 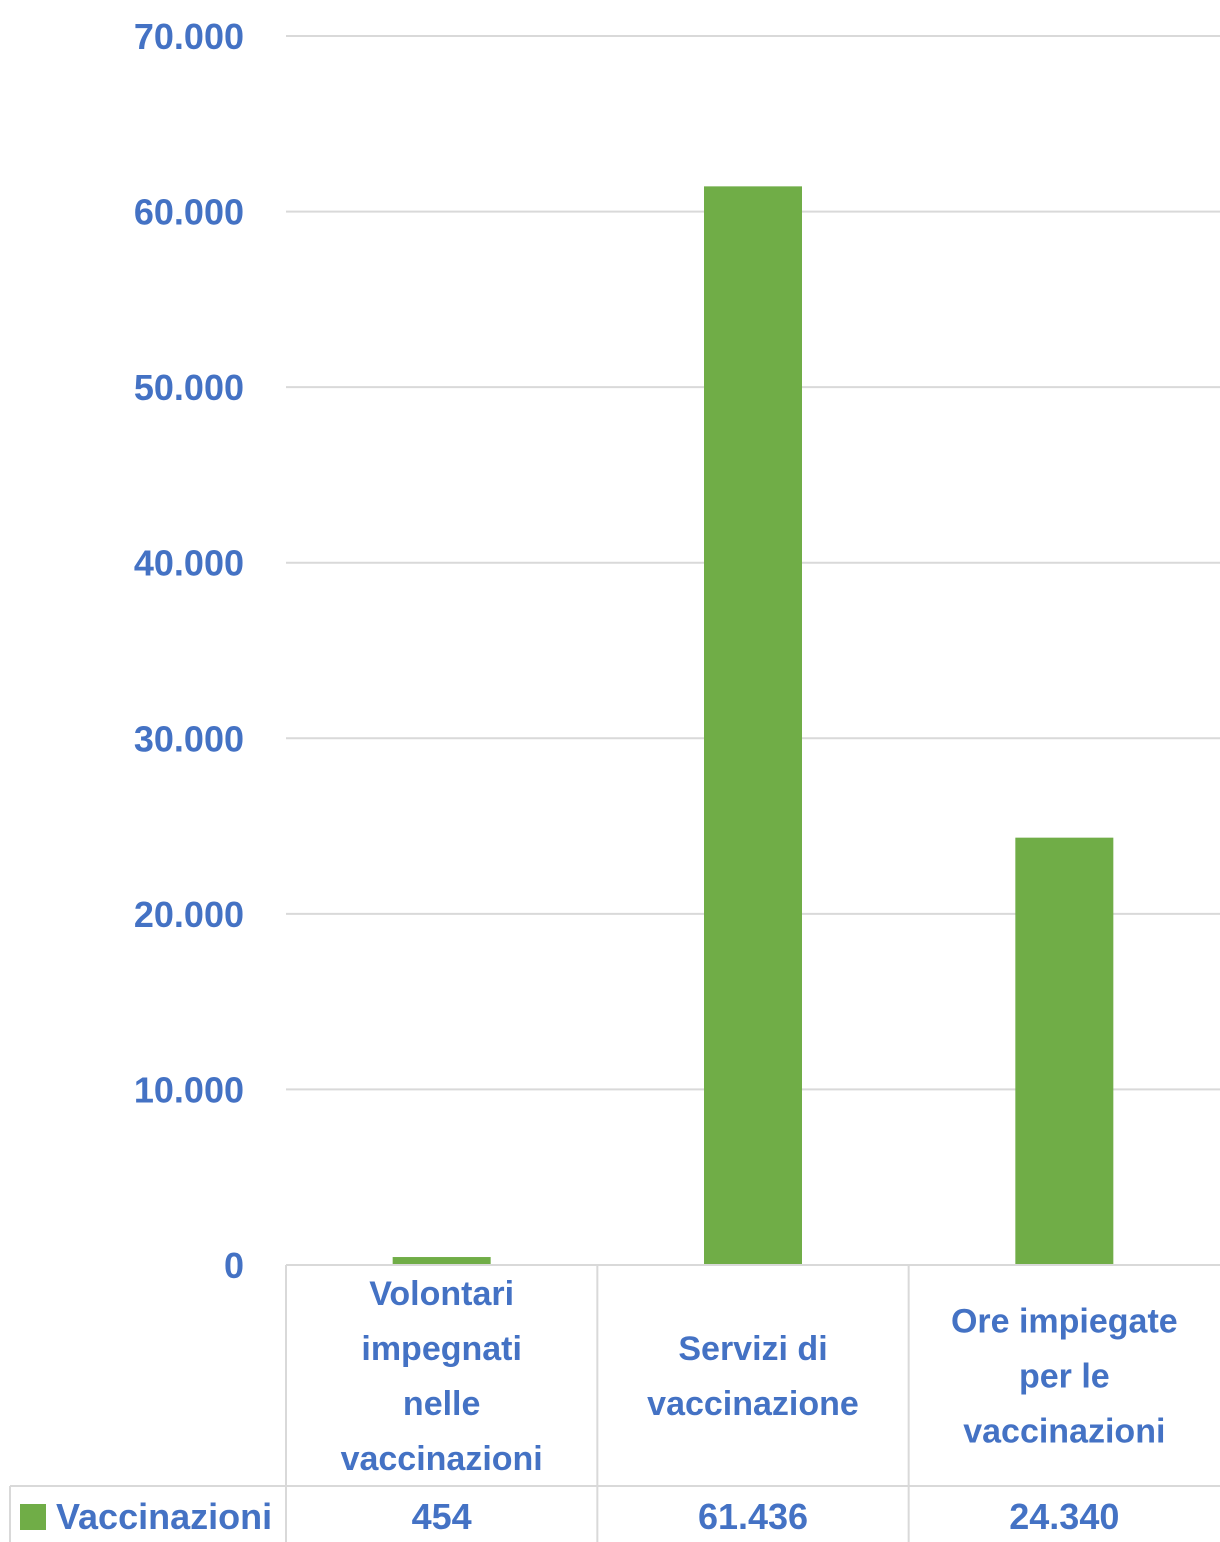 I want to click on y-tick-label: 70.000, so click(x=189, y=36).